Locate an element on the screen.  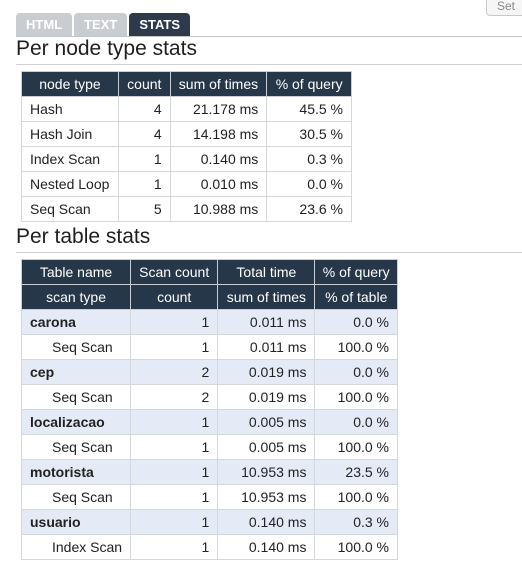
node-type-cell: Nested Loop is located at coordinates (70, 184).